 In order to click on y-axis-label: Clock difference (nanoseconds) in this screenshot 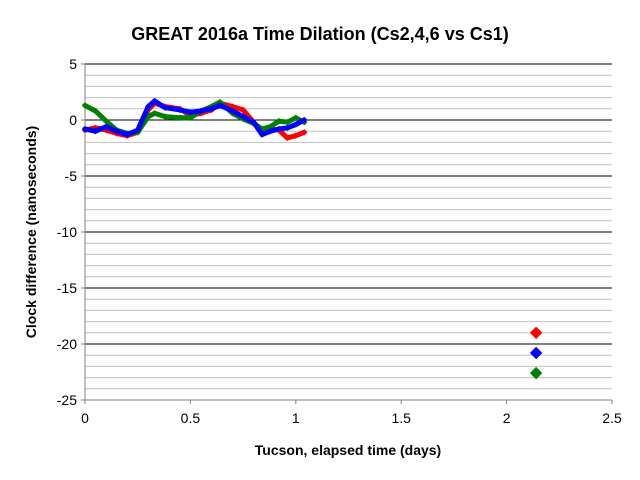, I will do `click(31, 232)`.